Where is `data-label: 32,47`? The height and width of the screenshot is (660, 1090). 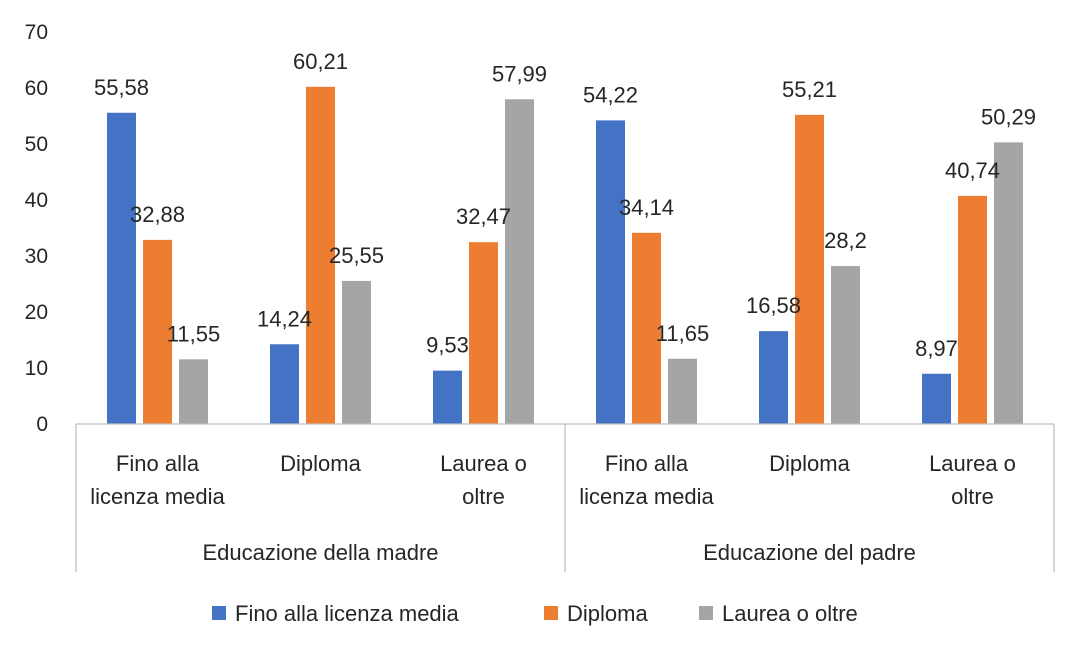 data-label: 32,47 is located at coordinates (483, 216).